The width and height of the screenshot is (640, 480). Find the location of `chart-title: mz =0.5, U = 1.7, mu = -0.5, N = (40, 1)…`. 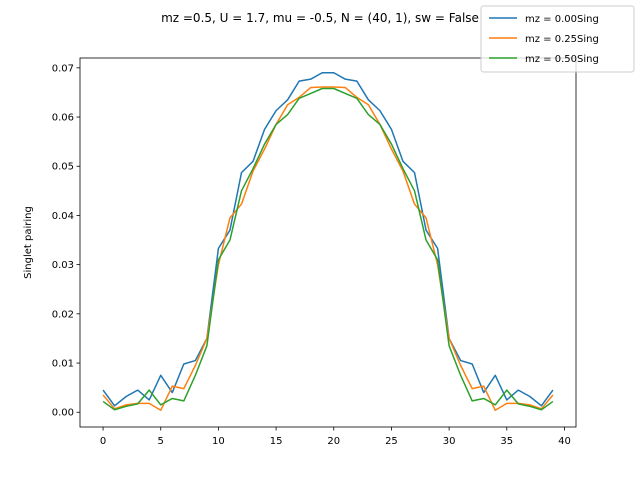

chart-title: mz =0.5, U = 1.7, mu = -0.5, N = (40, 1)… is located at coordinates (320, 18).